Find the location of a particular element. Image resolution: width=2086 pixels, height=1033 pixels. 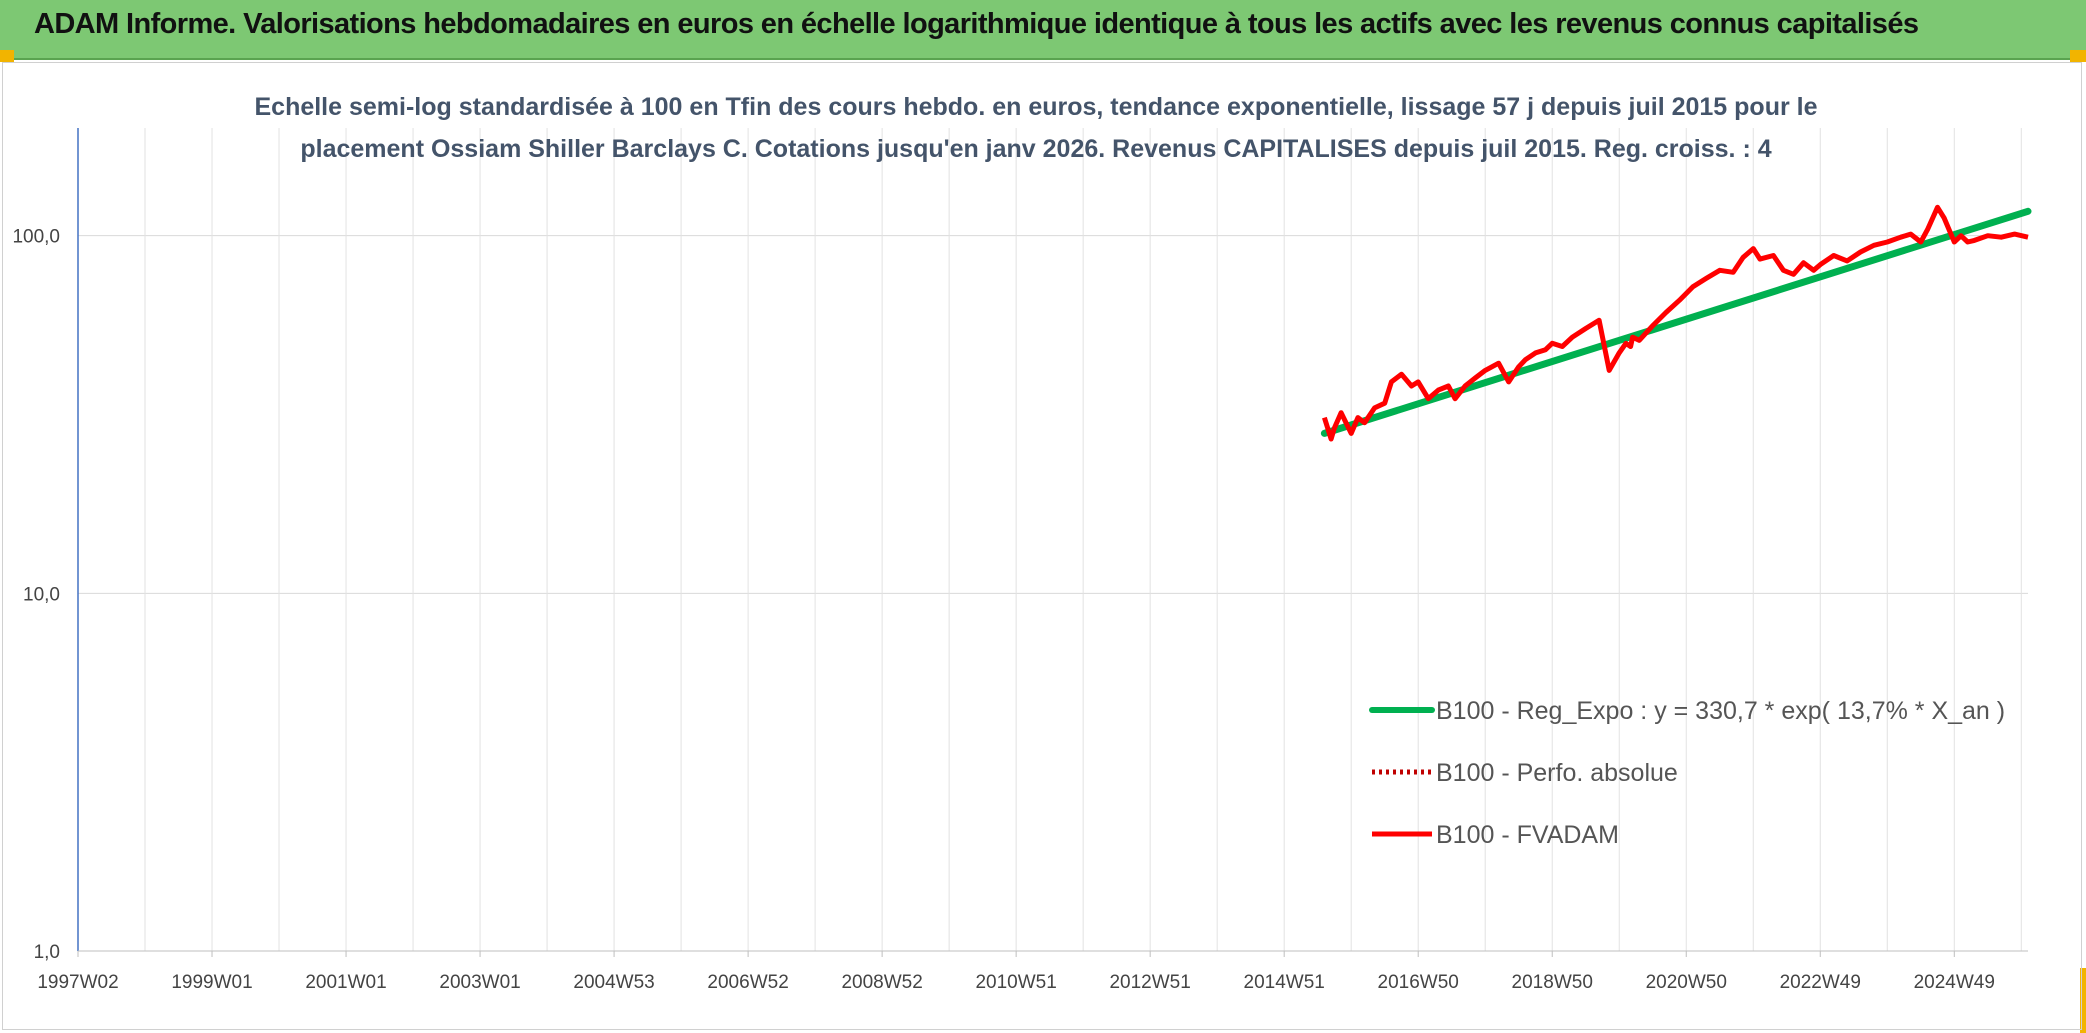

series-line-fvadam is located at coordinates (1675, 323).